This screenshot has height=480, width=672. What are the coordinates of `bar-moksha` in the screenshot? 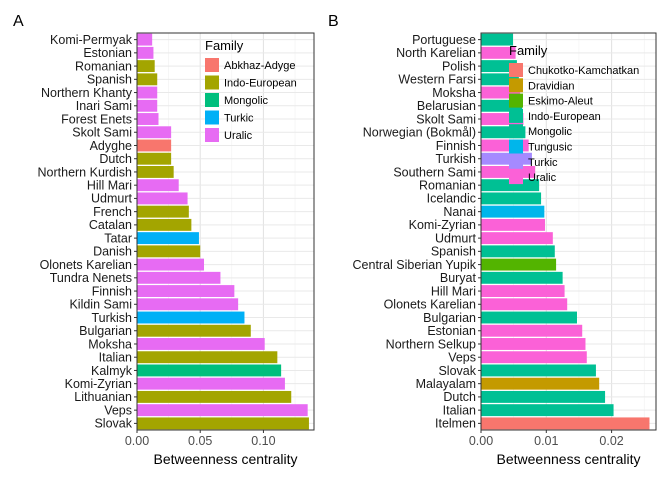 It's located at (501, 92).